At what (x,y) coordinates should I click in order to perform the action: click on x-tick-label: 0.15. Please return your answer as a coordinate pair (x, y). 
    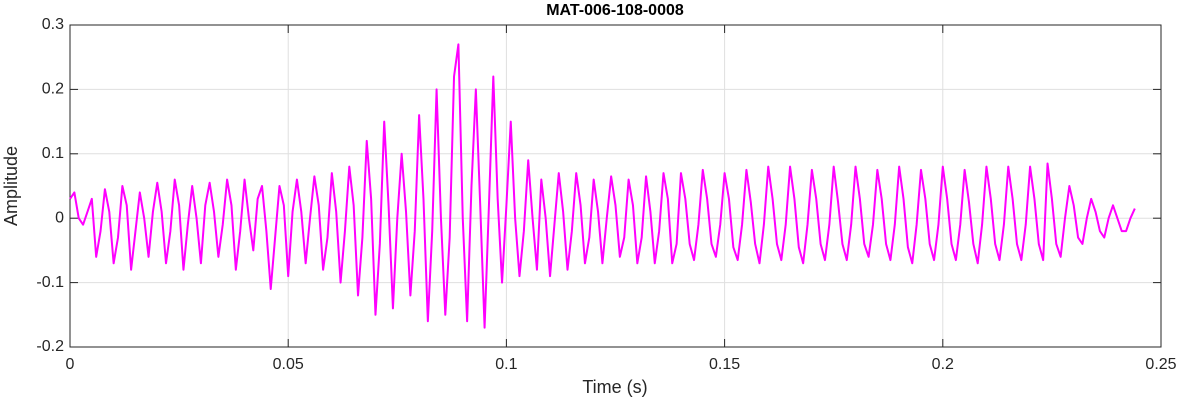
    Looking at the image, I should click on (724, 364).